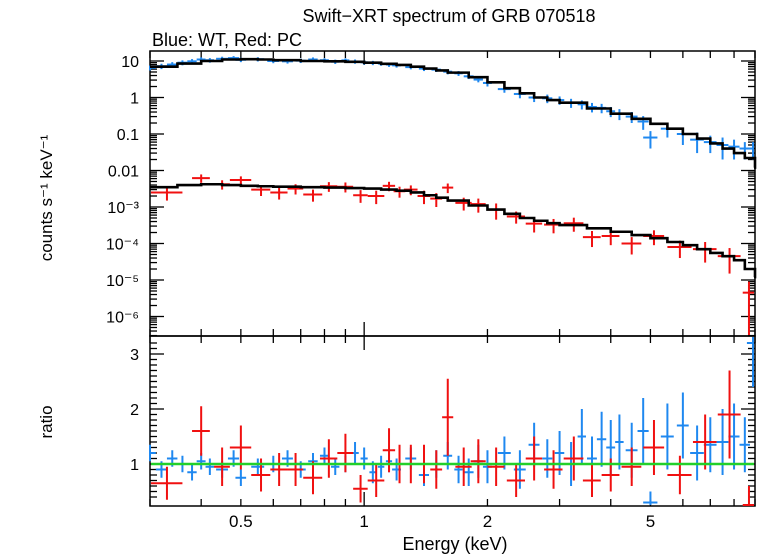 The image size is (758, 556). What do you see at coordinates (650, 521) in the screenshot?
I see `x-tick-label: 5` at bounding box center [650, 521].